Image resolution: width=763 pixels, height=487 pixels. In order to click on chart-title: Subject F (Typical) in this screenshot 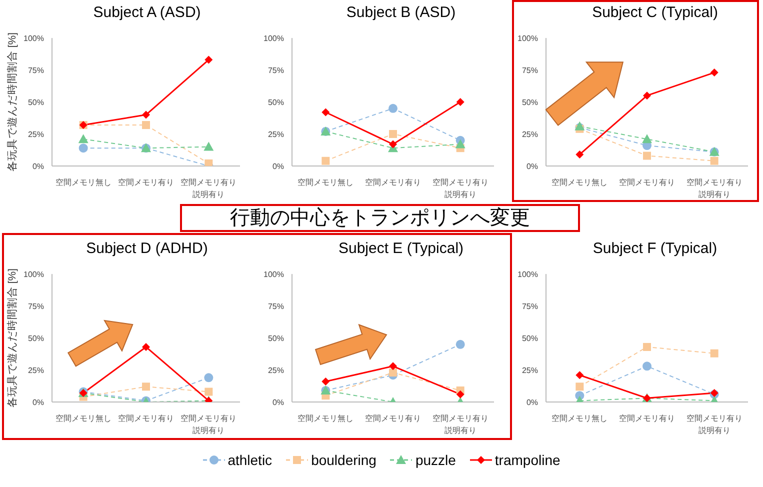, I will do `click(655, 249)`.